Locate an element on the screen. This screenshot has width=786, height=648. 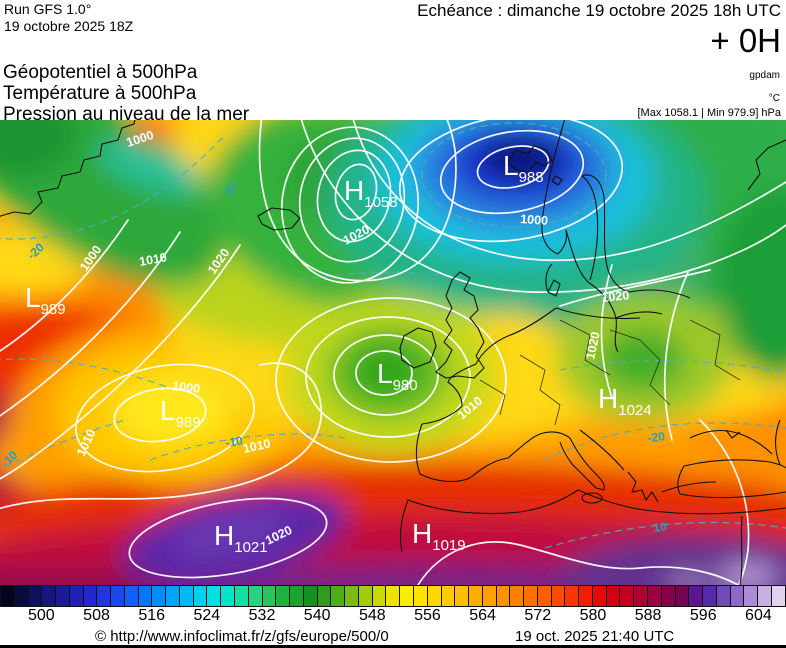
colorbar-tick: 500 is located at coordinates (41, 615).